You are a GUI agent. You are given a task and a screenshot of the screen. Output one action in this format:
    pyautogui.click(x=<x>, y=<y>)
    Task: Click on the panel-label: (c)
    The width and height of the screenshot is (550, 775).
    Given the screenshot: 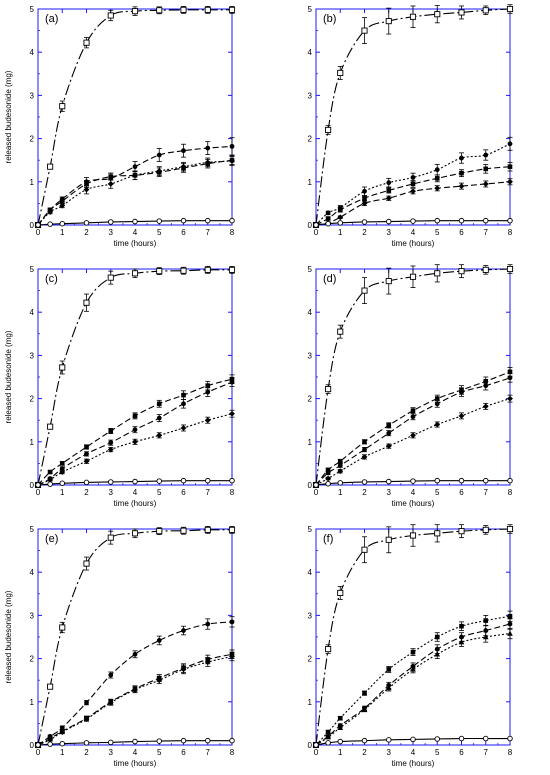 What is the action you would take?
    pyautogui.click(x=51, y=279)
    